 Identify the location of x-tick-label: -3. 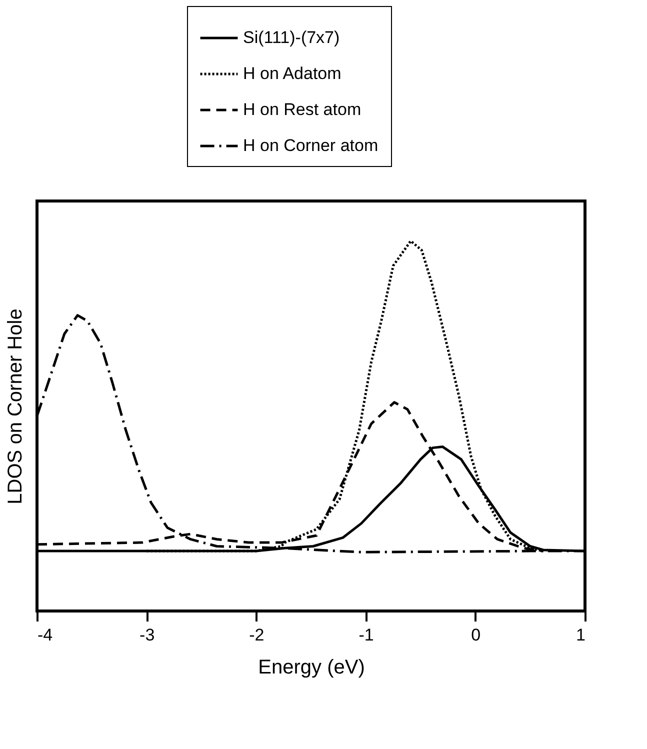
(147, 635).